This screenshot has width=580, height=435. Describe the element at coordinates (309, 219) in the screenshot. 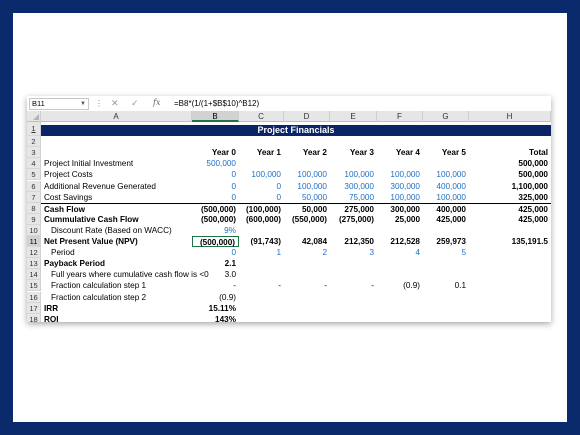

I see `cell-d9: (550,000)` at that location.